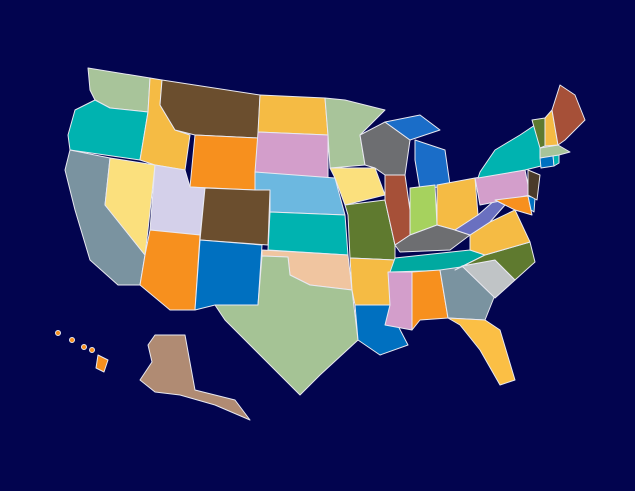  I want to click on texas, so click(286, 325).